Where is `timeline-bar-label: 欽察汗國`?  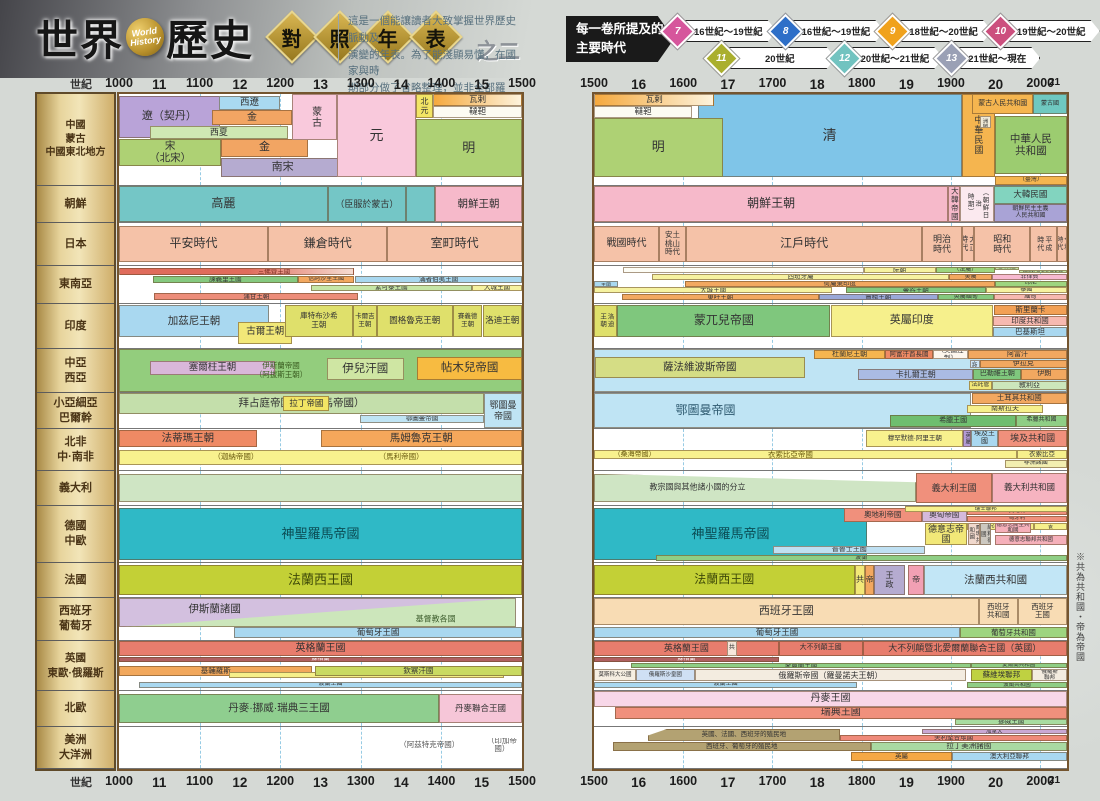
timeline-bar-label: 欽察汗國 is located at coordinates (418, 670).